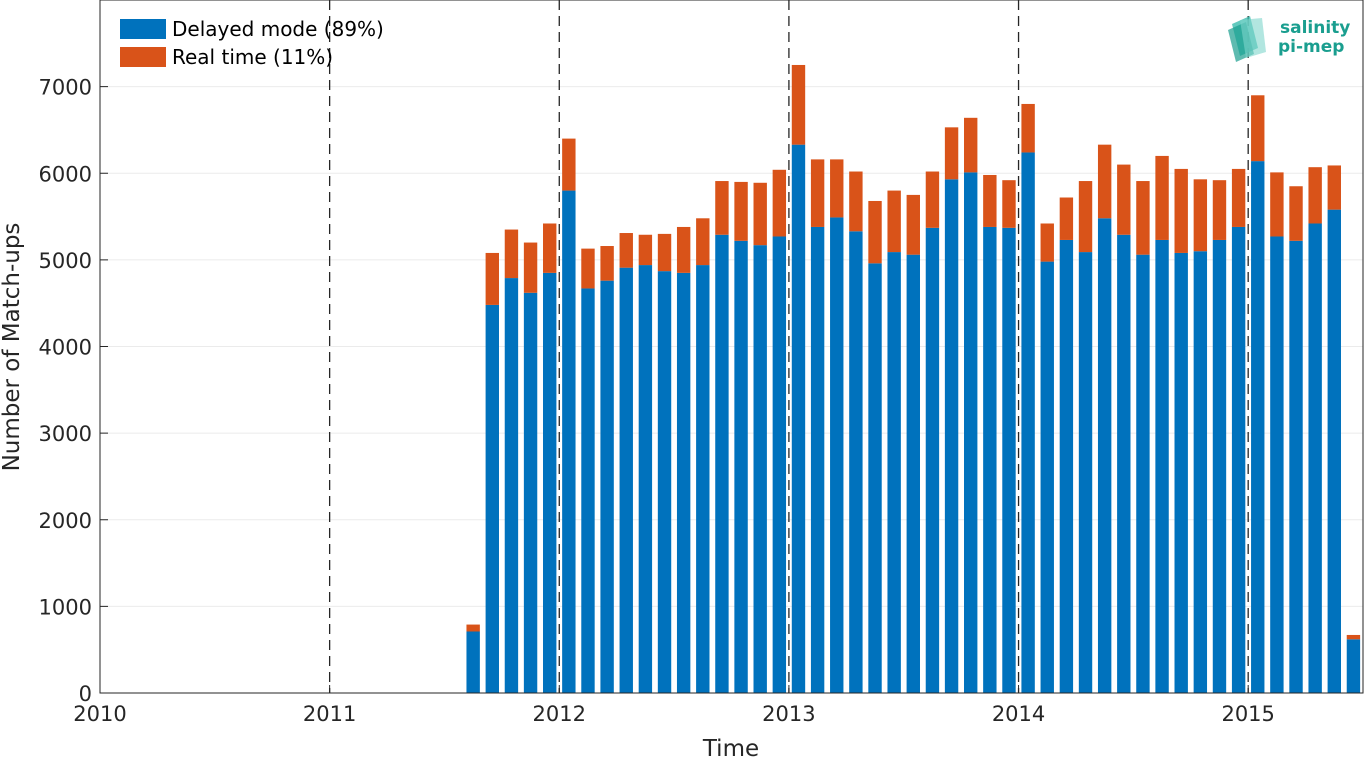 The height and width of the screenshot is (758, 1365). Describe the element at coordinates (143, 57) in the screenshot. I see `legend-swatch-realtime` at that location.